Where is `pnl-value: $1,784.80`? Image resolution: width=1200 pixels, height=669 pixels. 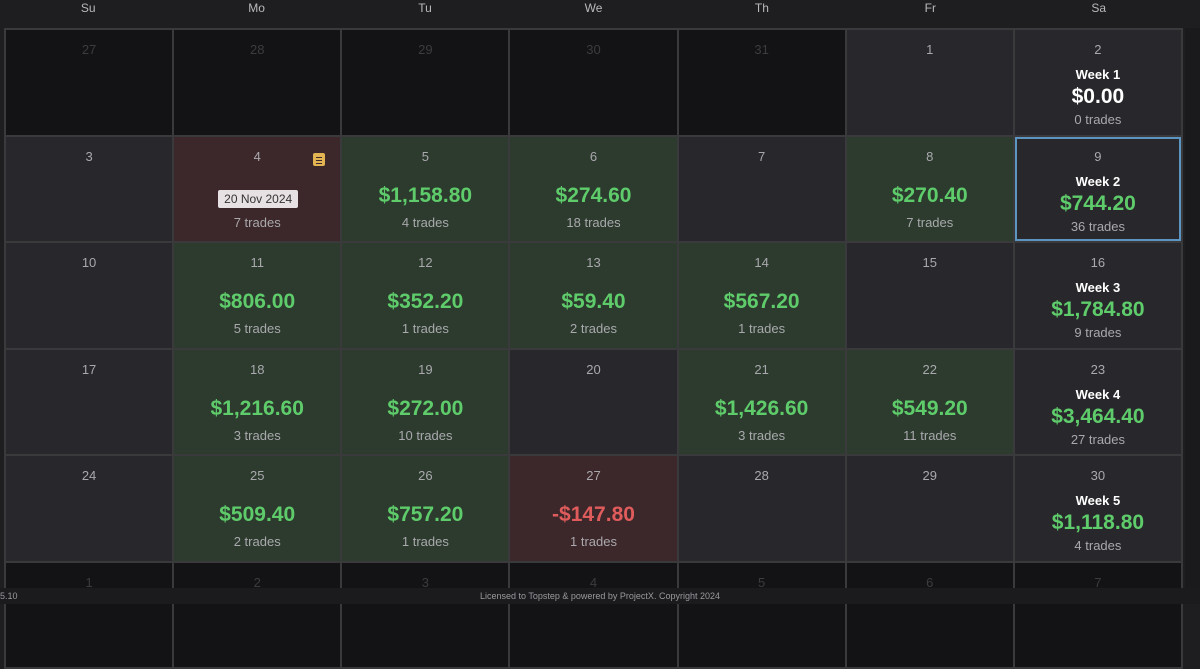
pnl-value: $1,784.80 is located at coordinates (1098, 309).